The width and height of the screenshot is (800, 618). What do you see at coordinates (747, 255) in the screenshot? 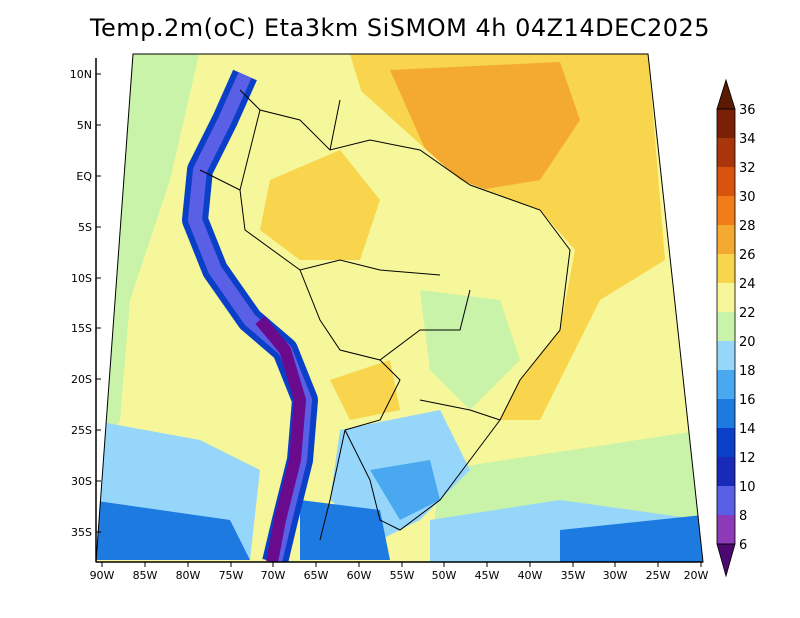
I see `colorbar-label: 26` at bounding box center [747, 255].